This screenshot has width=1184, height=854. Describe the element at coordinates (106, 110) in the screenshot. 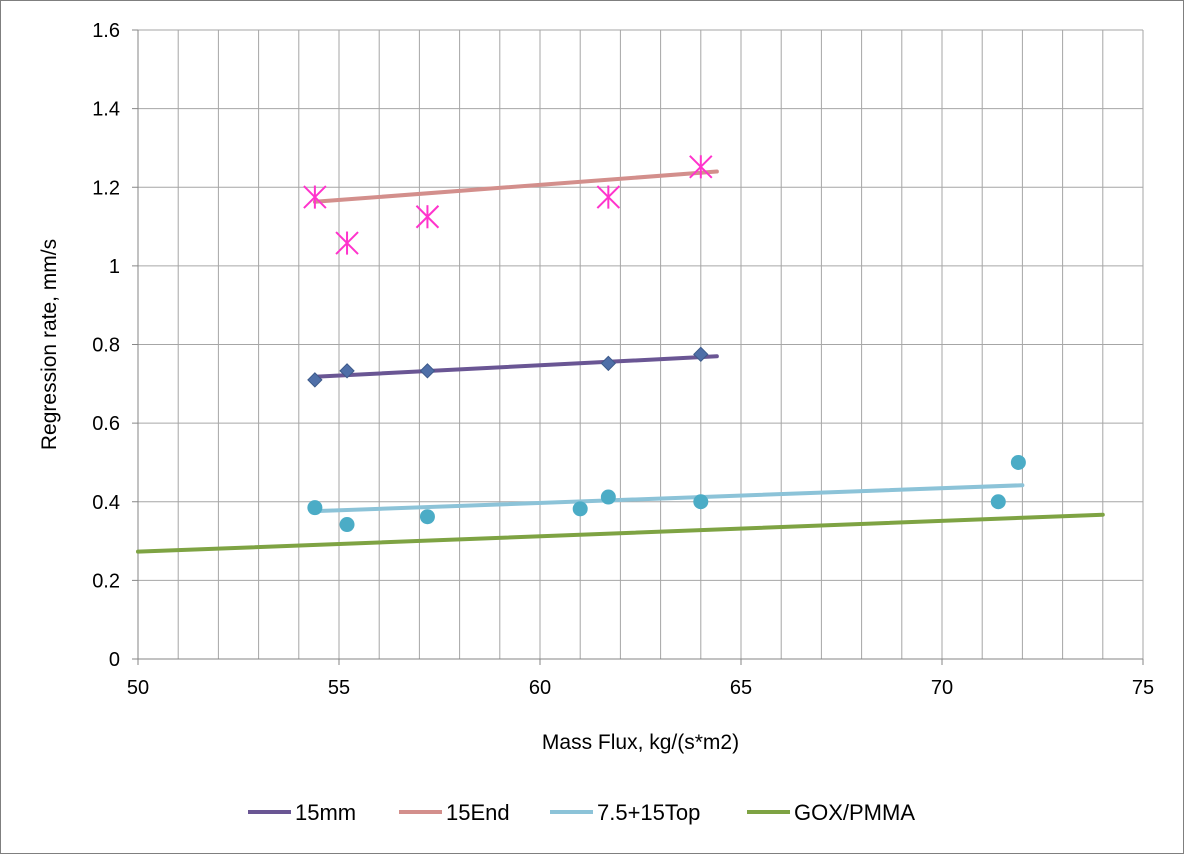

I see `y-tick-label: 1.4` at that location.